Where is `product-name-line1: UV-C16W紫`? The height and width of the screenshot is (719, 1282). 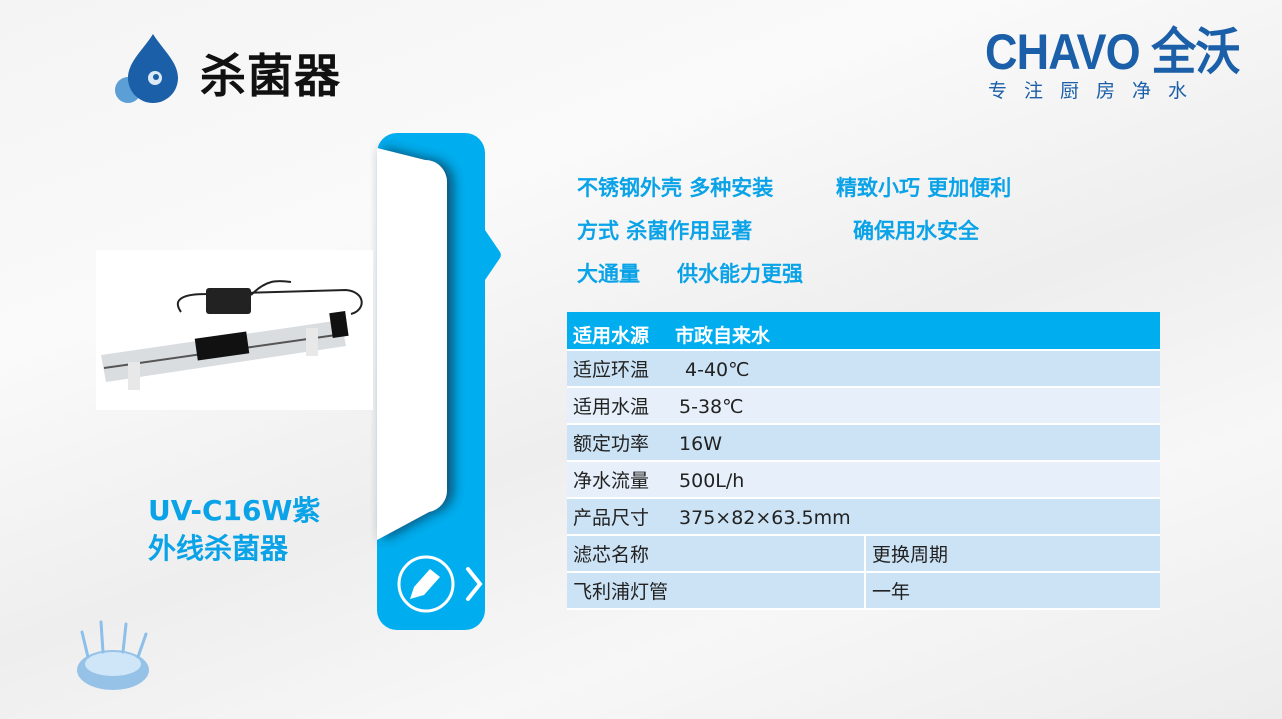
product-name-line1: UV-C16W紫 is located at coordinates (234, 510).